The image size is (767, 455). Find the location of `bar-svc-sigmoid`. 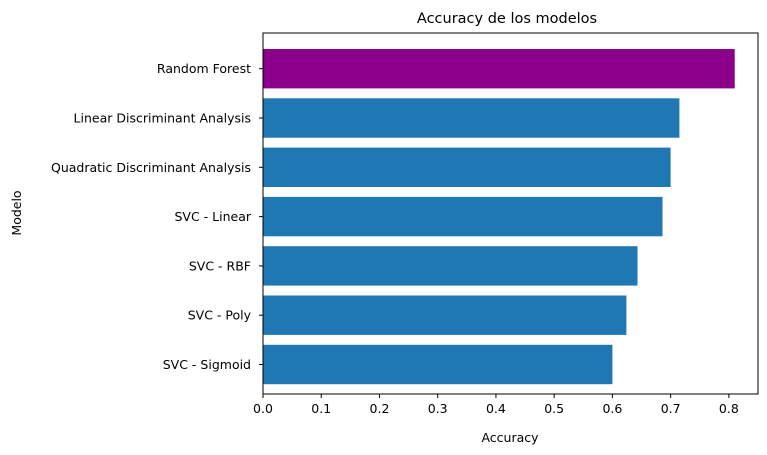

bar-svc-sigmoid is located at coordinates (438, 364).